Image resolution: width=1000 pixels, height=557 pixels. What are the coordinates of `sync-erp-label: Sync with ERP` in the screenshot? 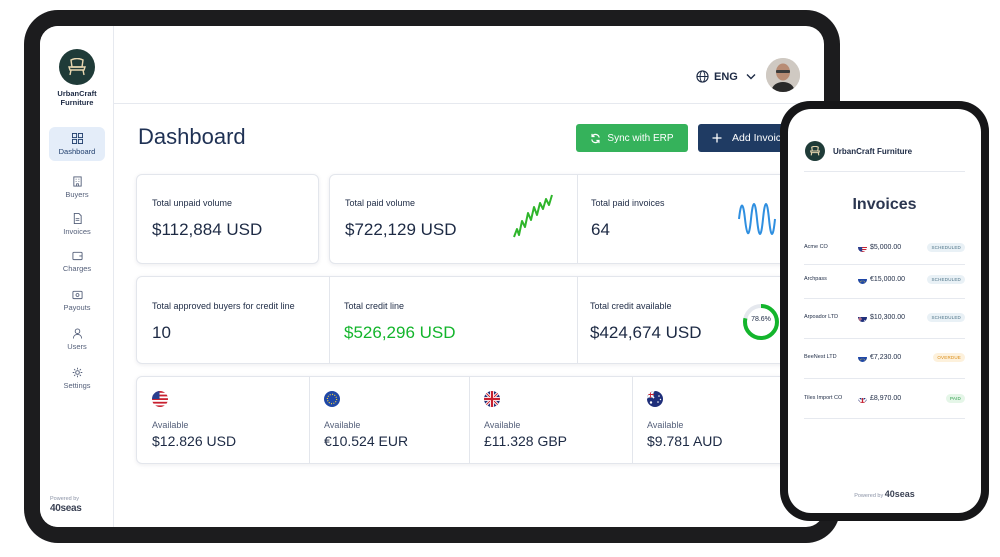 It's located at (640, 138).